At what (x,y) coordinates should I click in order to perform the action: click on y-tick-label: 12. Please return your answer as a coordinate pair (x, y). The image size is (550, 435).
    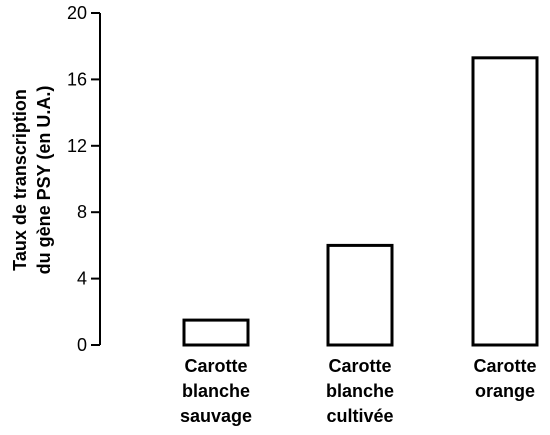
    Looking at the image, I should click on (77, 146).